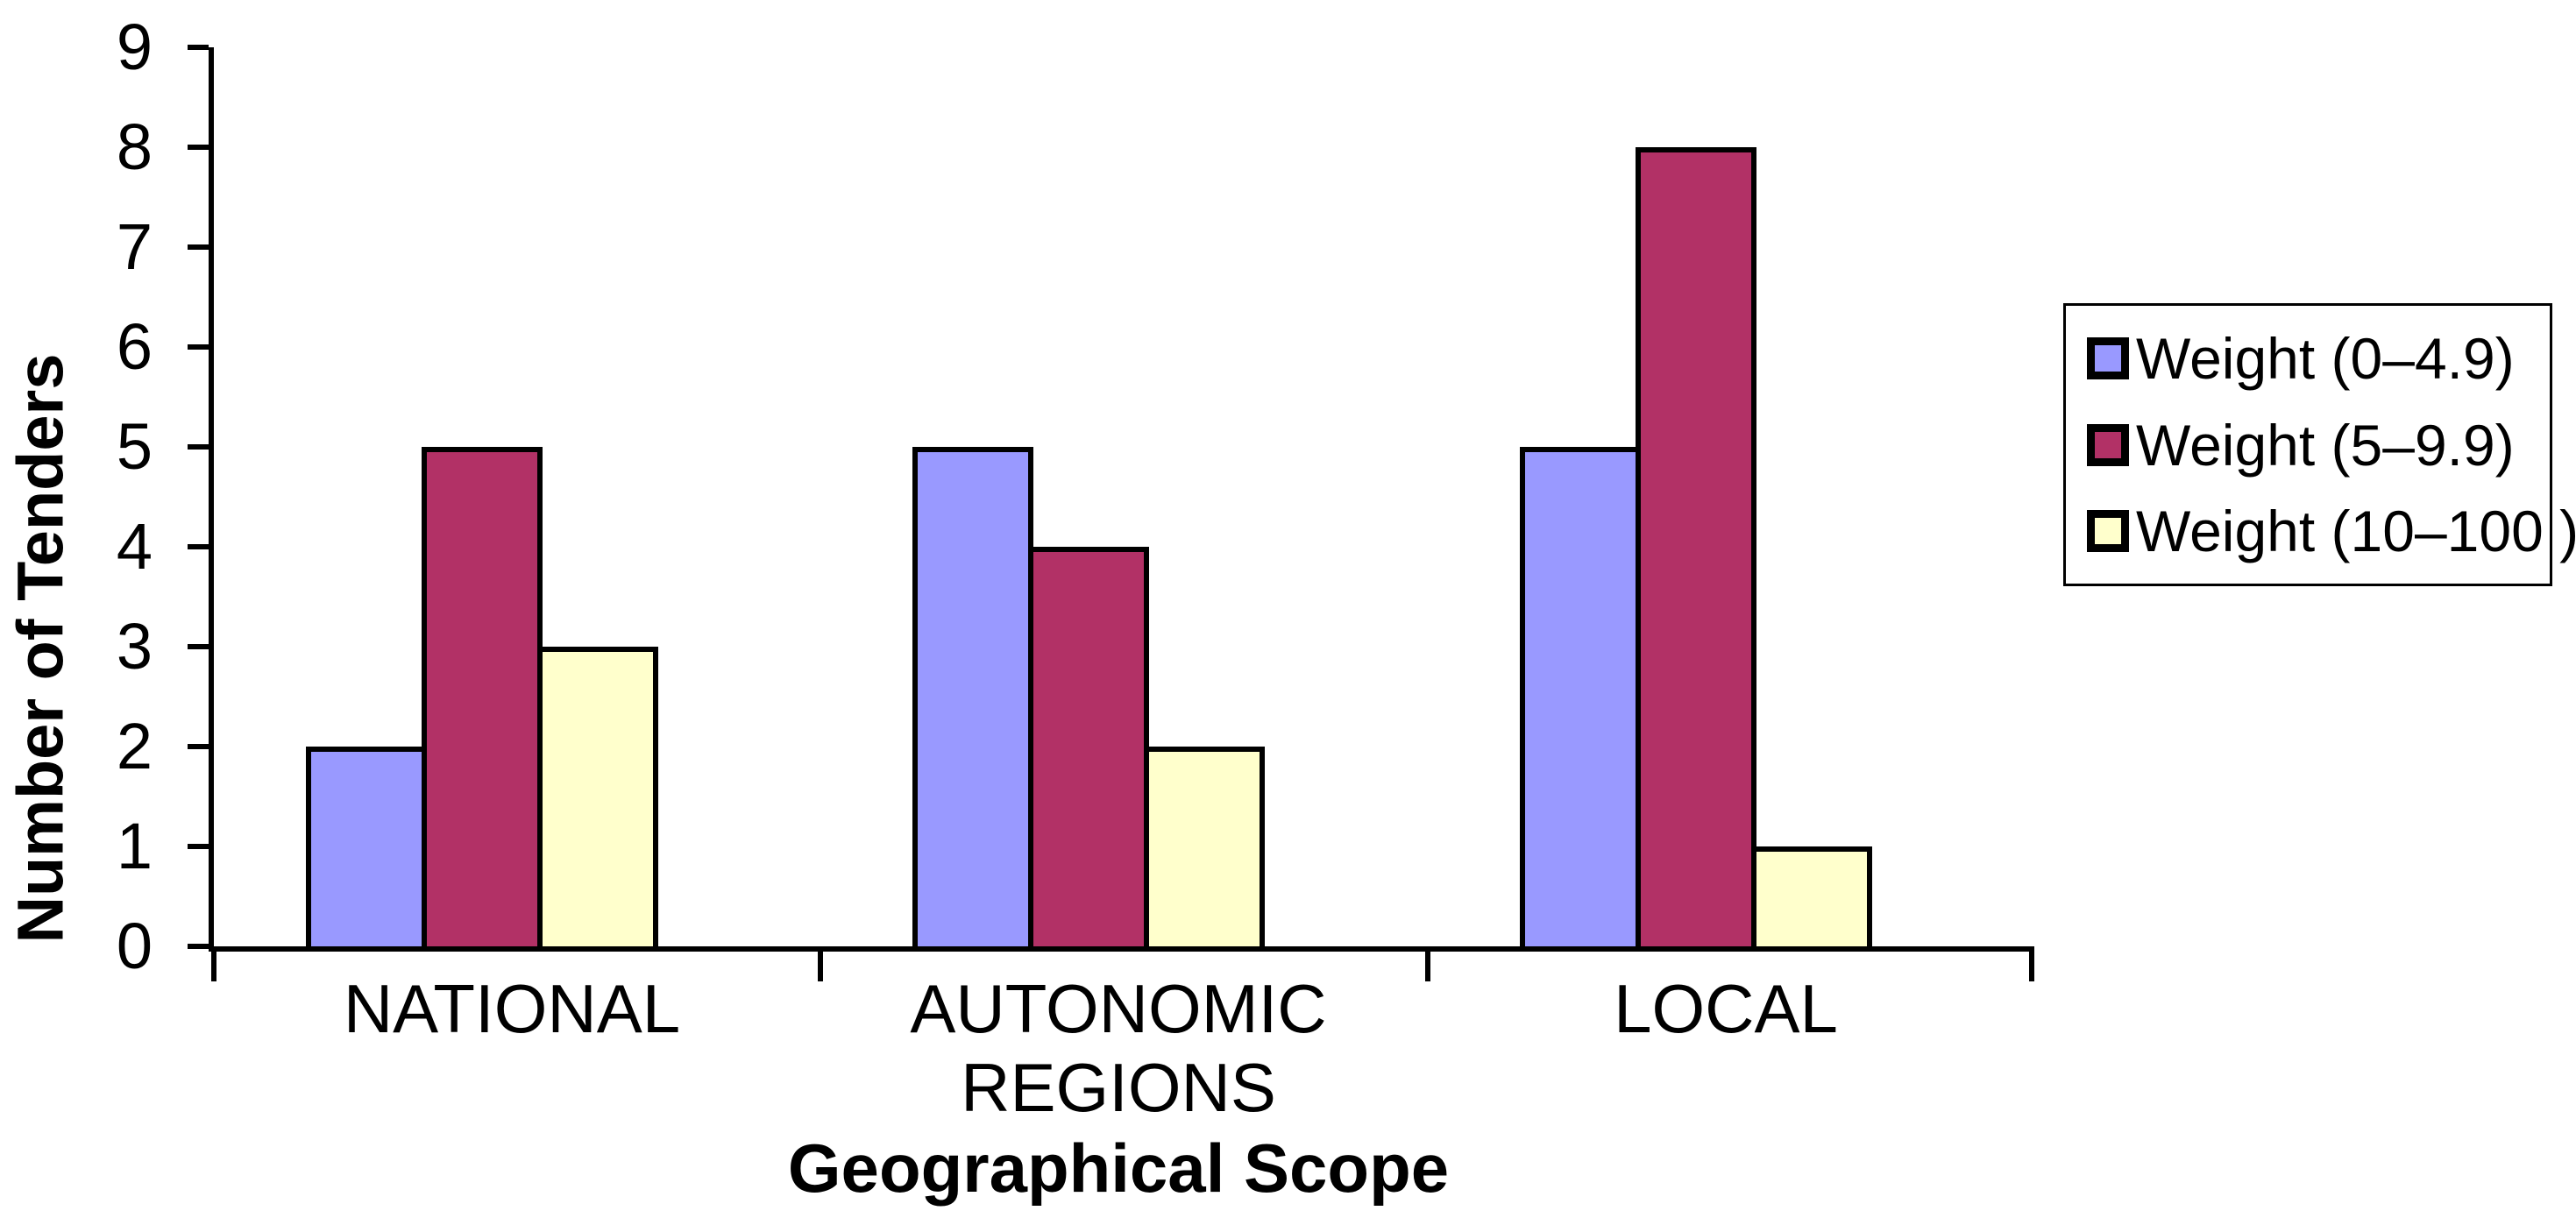 The height and width of the screenshot is (1225, 2576). What do you see at coordinates (512, 1008) in the screenshot?
I see `category-label: NATIONAL` at bounding box center [512, 1008].